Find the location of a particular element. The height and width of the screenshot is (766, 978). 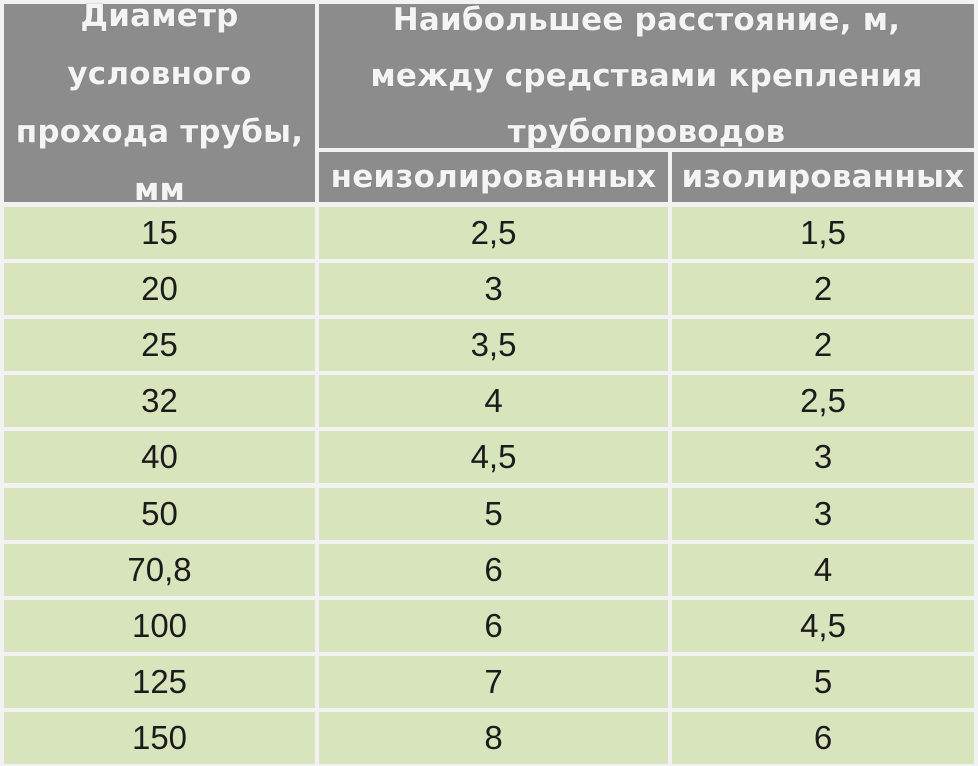

table-cell-diameter: 40 is located at coordinates (159, 457).